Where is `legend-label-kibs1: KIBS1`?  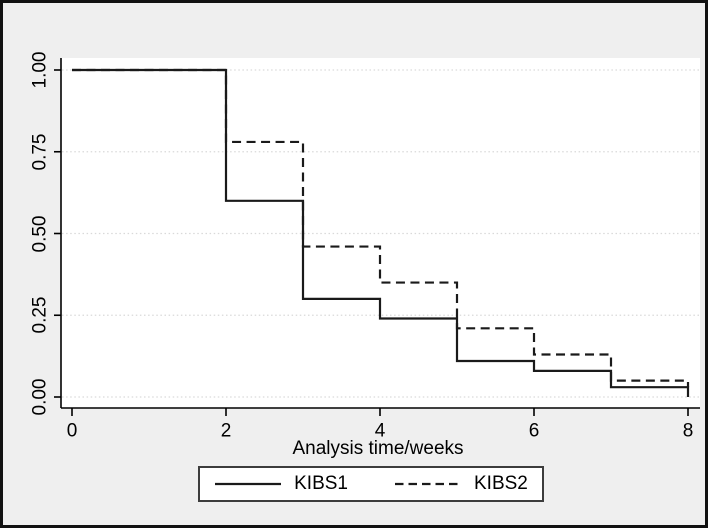 legend-label-kibs1: KIBS1 is located at coordinates (321, 483).